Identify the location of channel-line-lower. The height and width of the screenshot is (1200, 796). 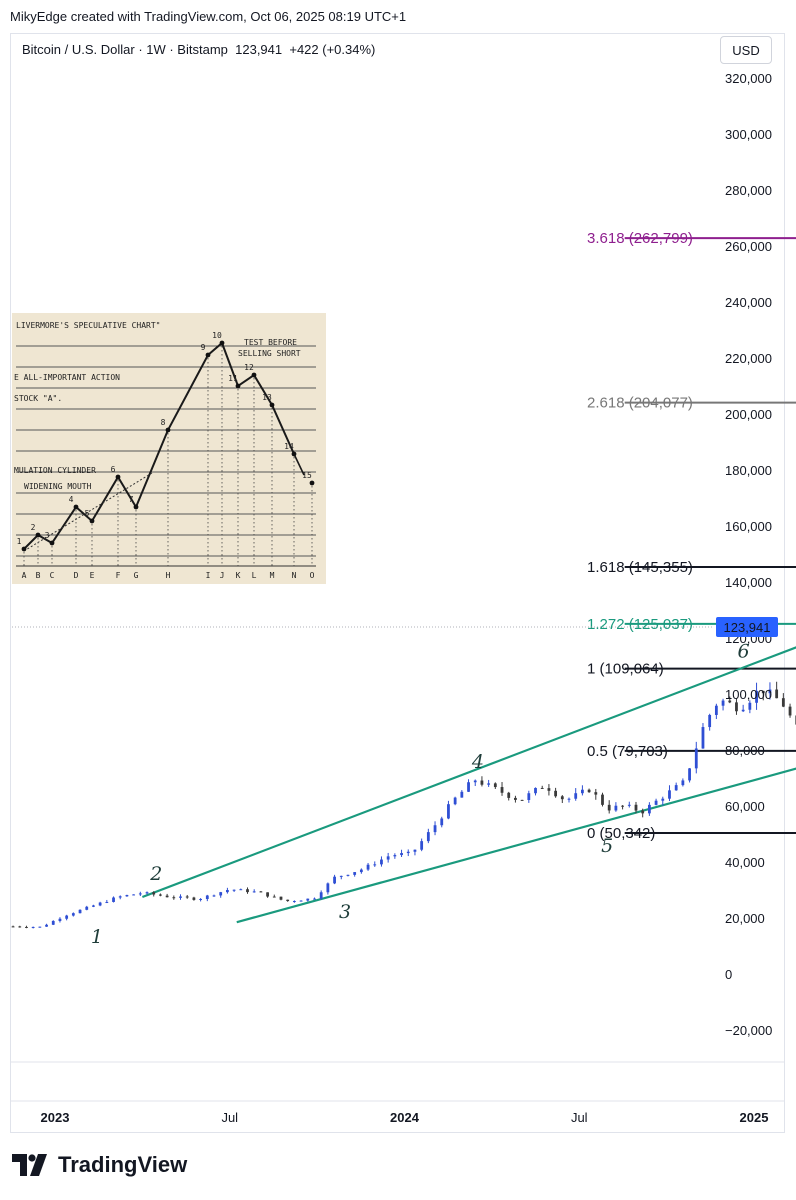
(516, 812).